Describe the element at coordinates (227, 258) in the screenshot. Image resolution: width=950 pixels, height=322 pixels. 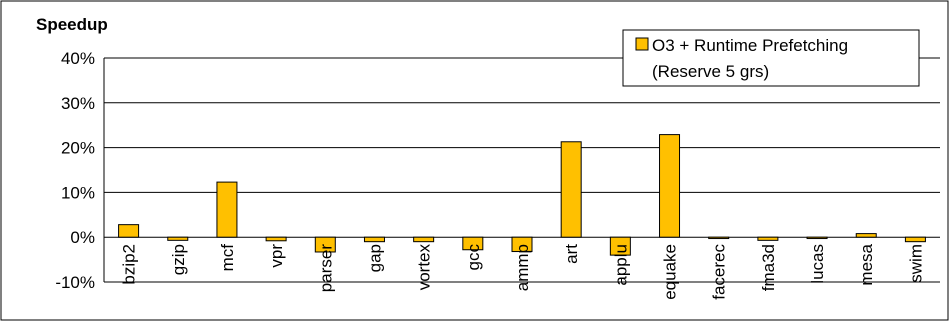
I see `x-tick-label: mcf` at that location.